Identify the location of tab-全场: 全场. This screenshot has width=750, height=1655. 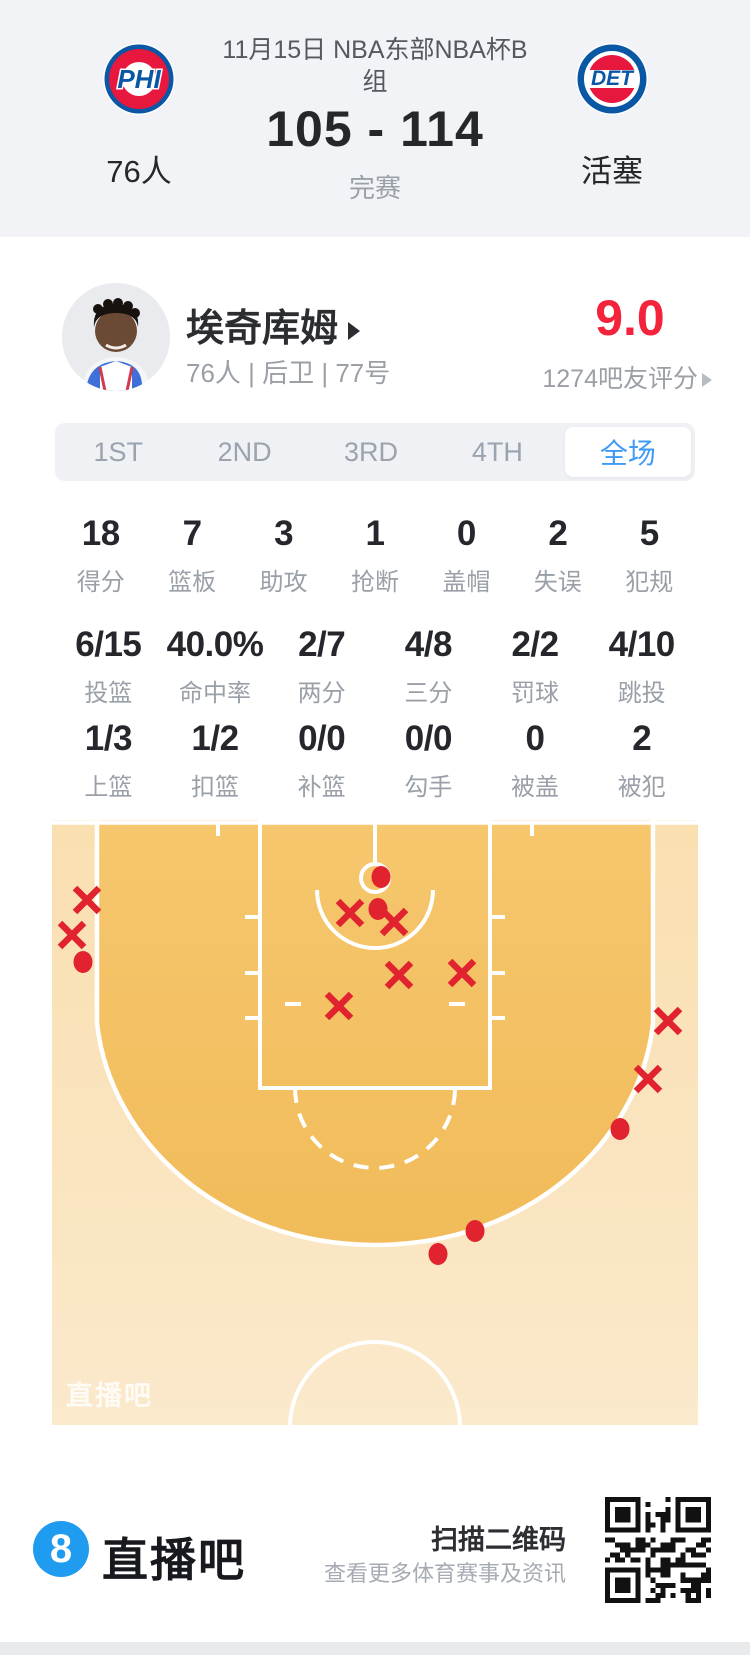
(628, 452).